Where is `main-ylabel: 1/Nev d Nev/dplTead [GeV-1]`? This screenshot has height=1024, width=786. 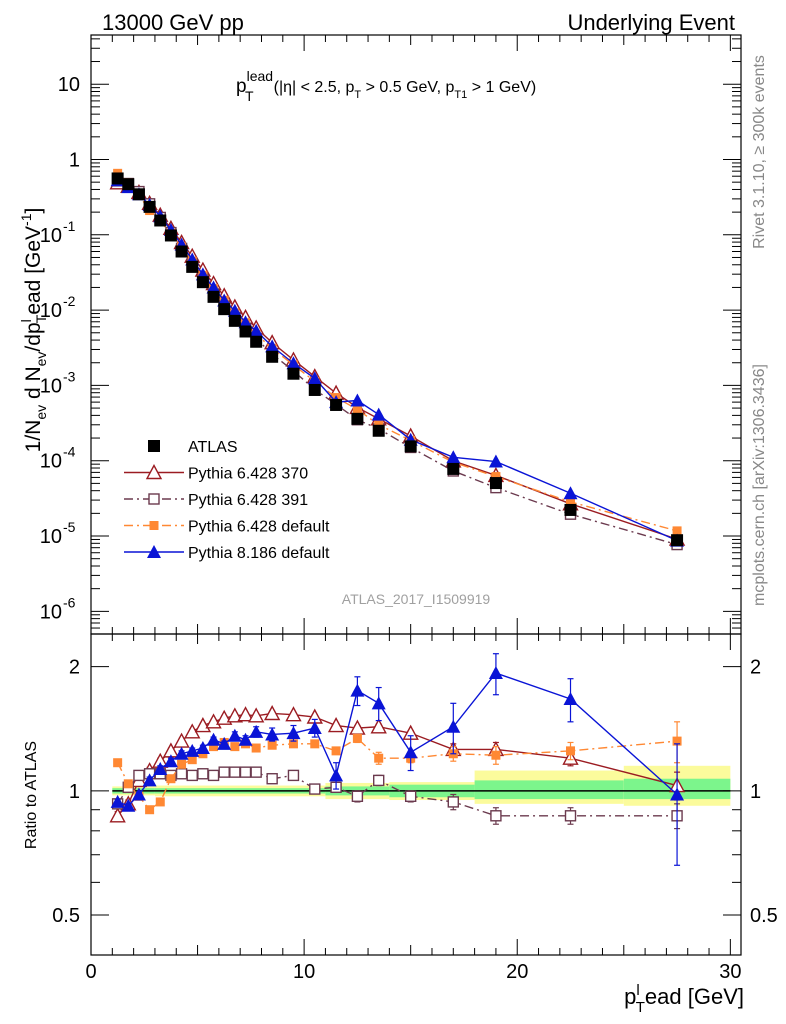 main-ylabel: 1/Nev d Nev/dplTead [GeV-1] is located at coordinates (33, 330).